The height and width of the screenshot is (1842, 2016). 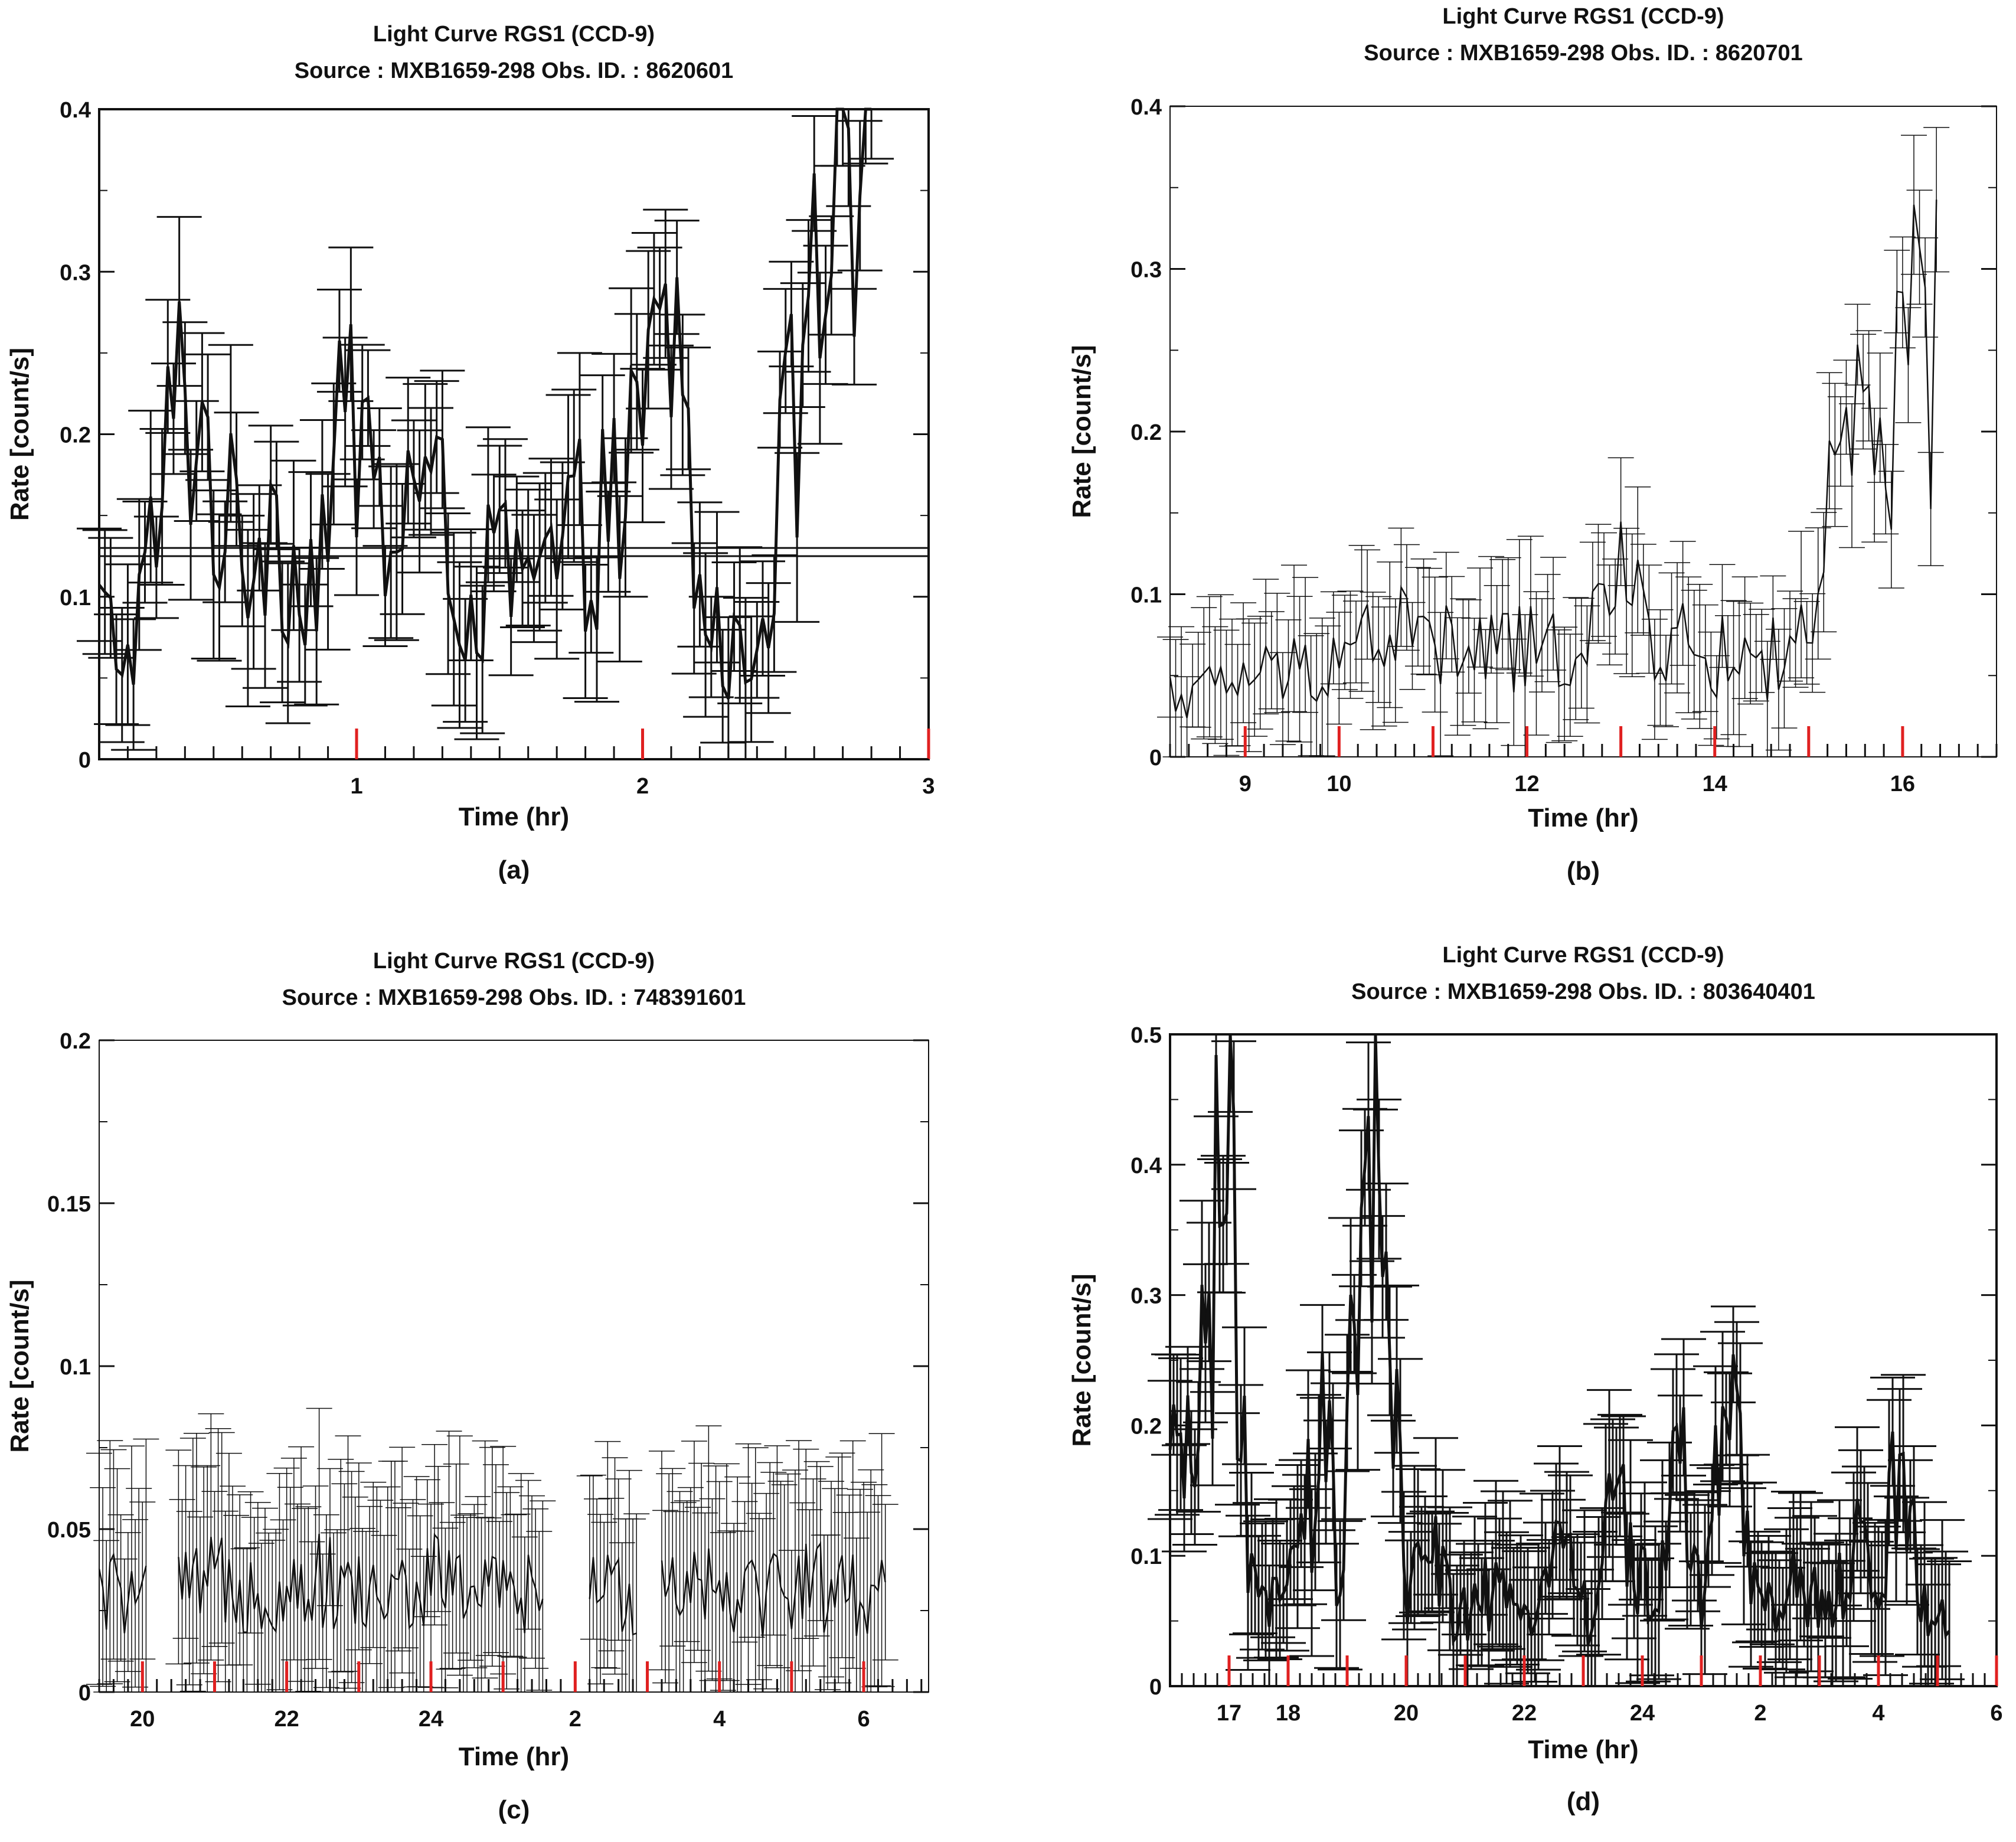 I want to click on x-tick-label: 1, so click(x=356, y=787).